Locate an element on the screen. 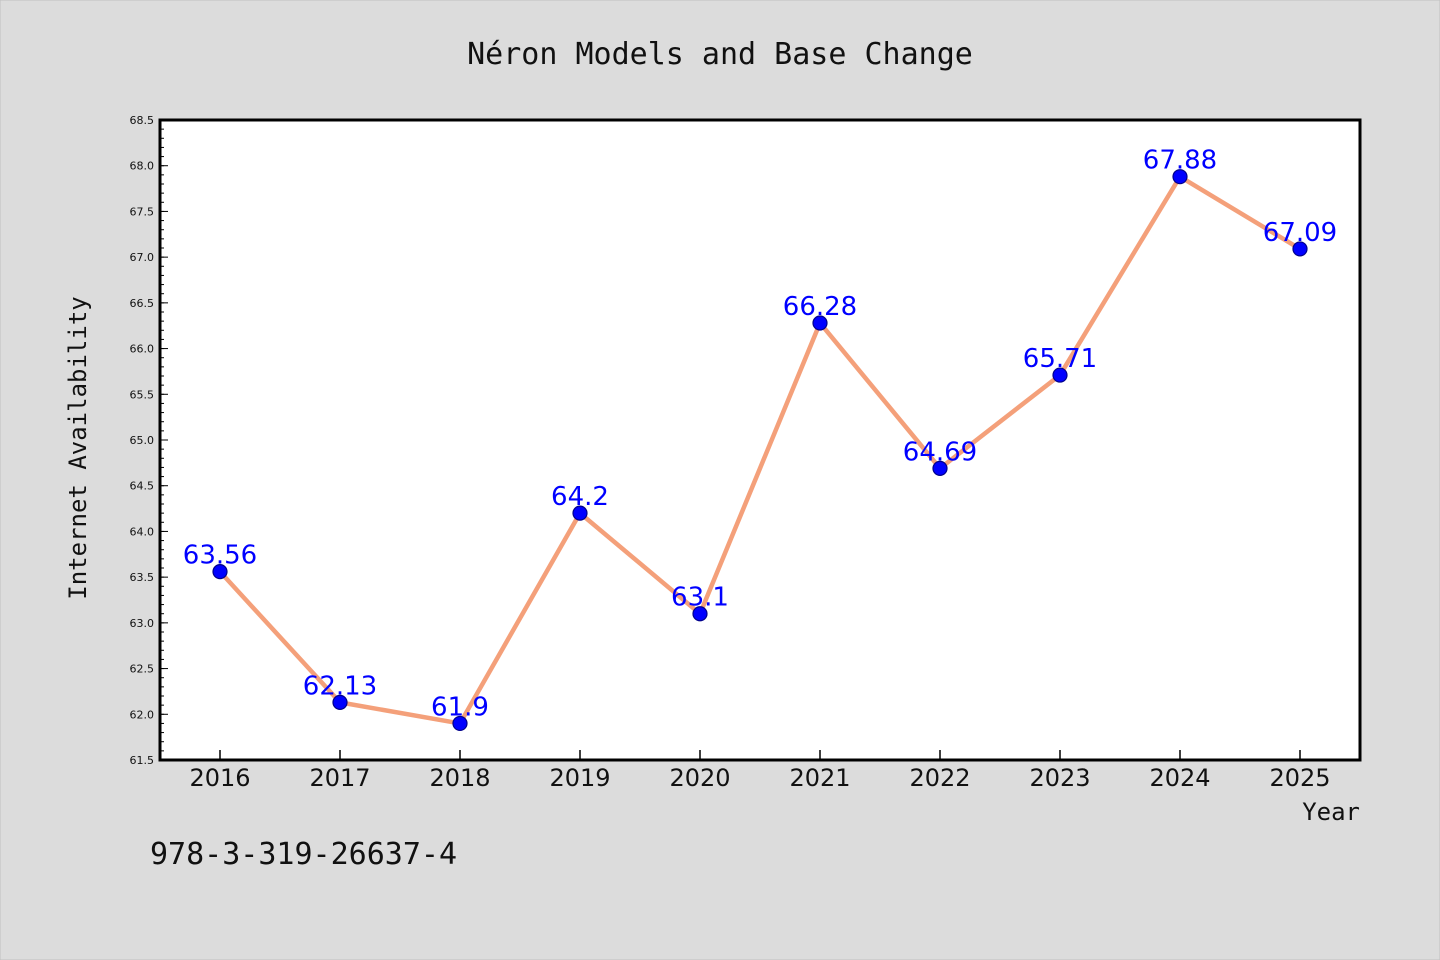 The image size is (1440, 960). x-tick-label: 2024 is located at coordinates (1179, 778).